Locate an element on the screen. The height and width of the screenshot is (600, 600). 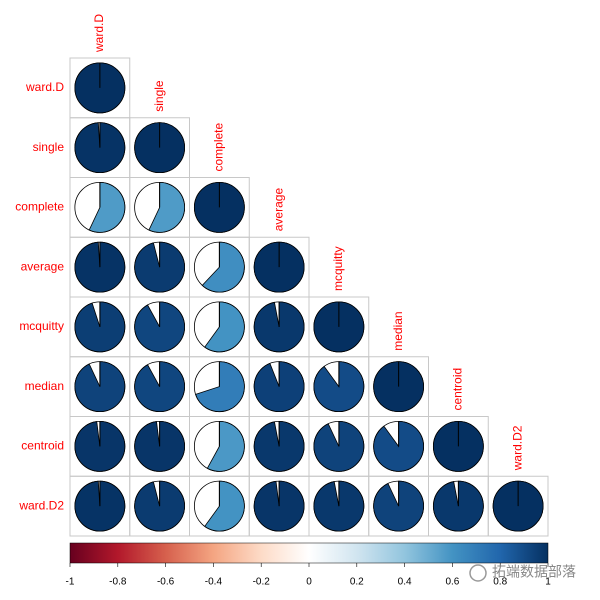
colorbar-tick-label: -1 is located at coordinates (70, 582).